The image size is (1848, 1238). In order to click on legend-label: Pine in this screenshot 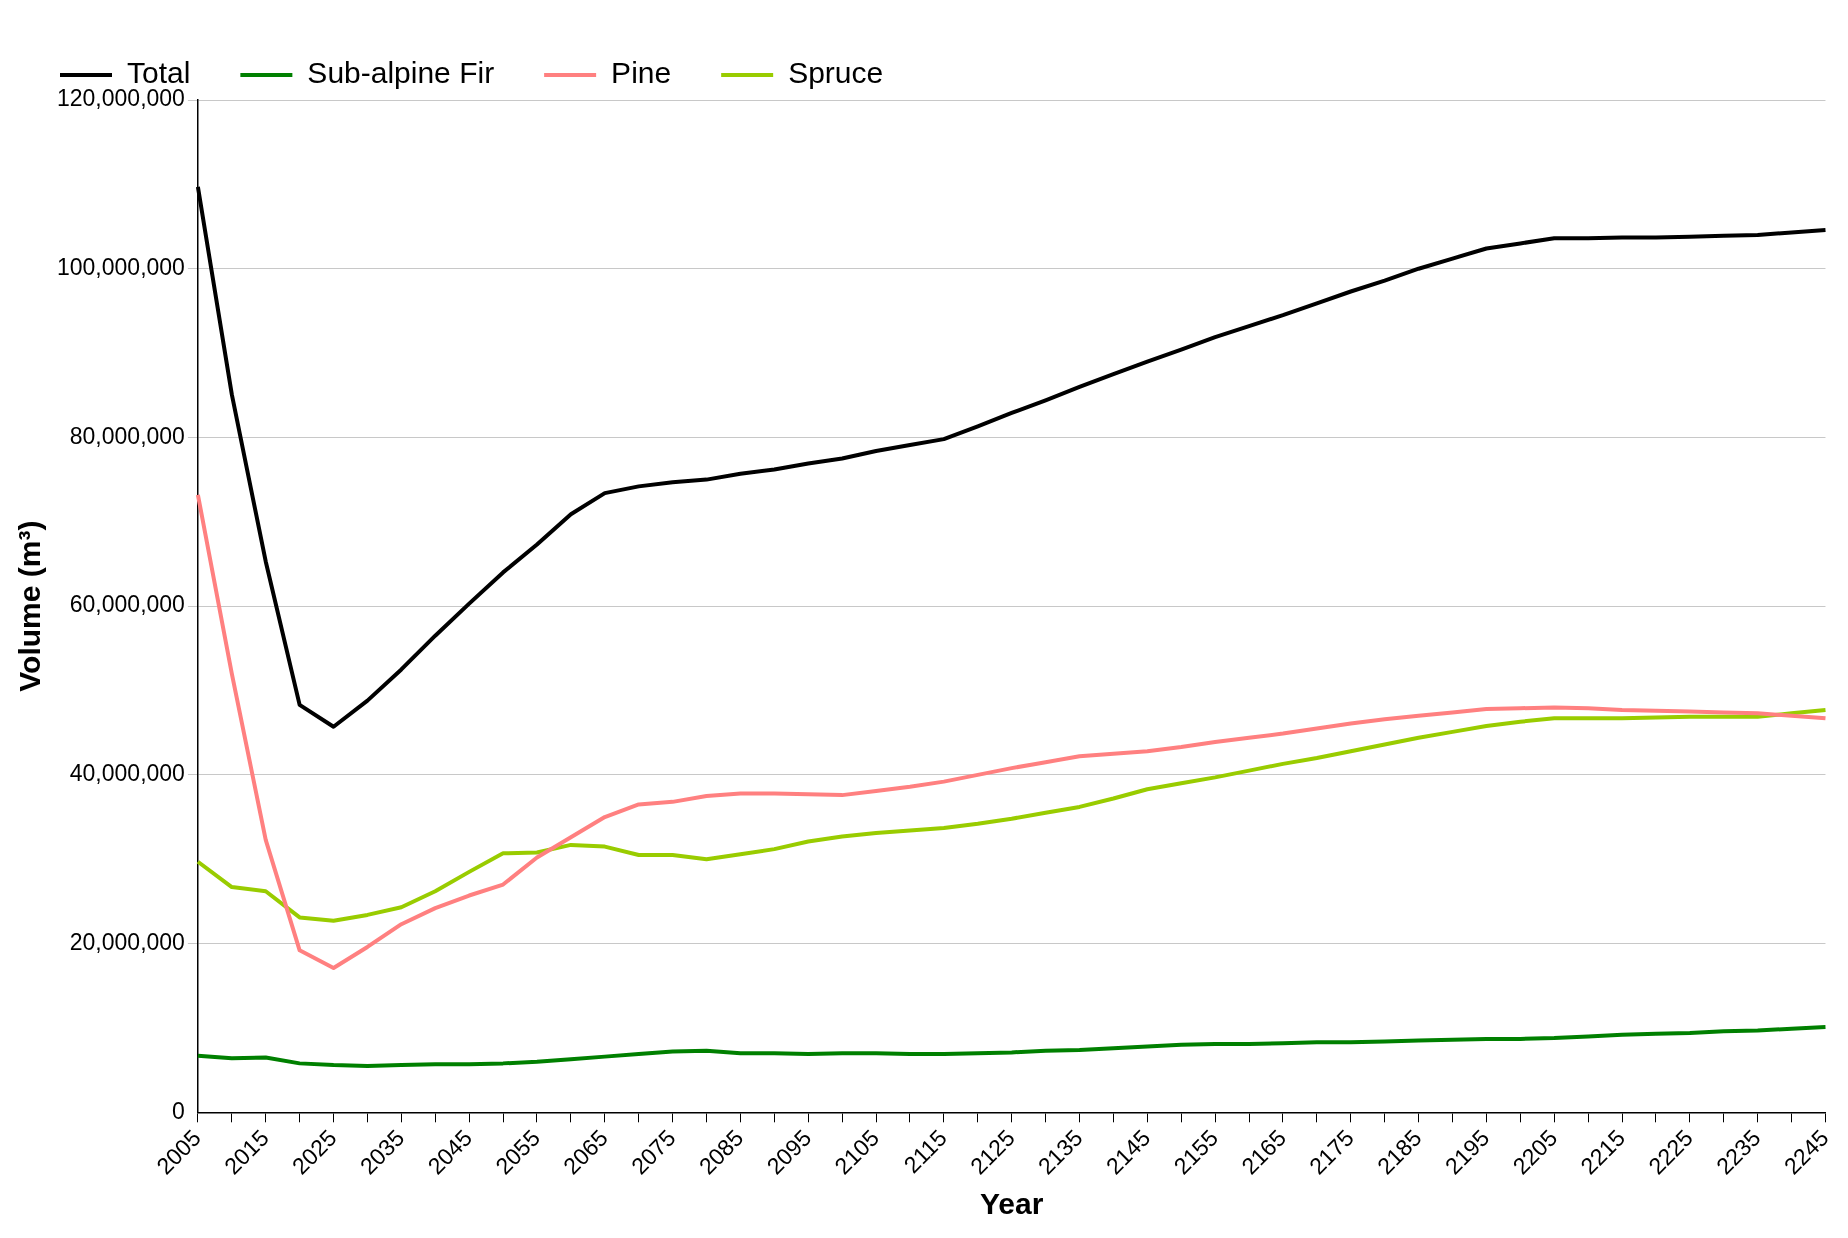, I will do `click(641, 73)`.